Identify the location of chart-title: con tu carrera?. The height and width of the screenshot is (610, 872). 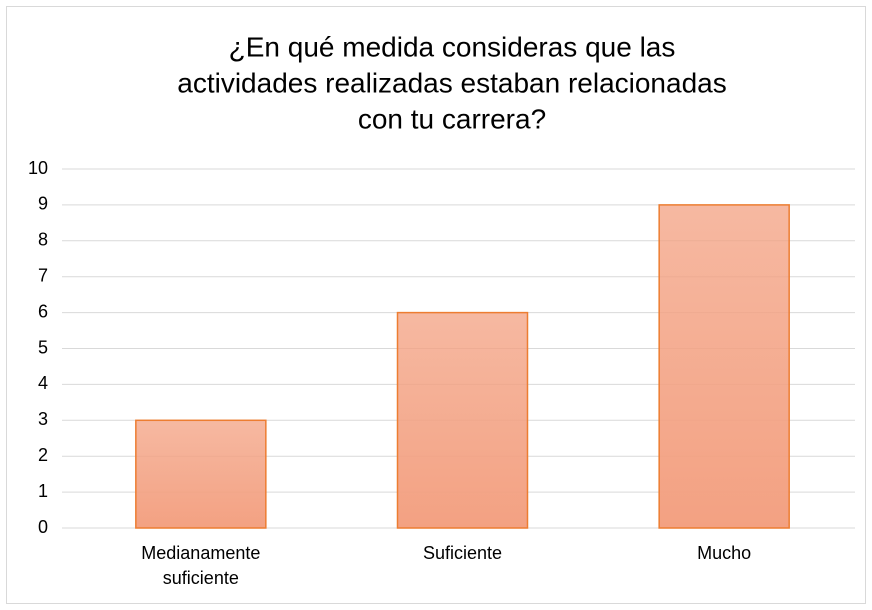
(452, 118).